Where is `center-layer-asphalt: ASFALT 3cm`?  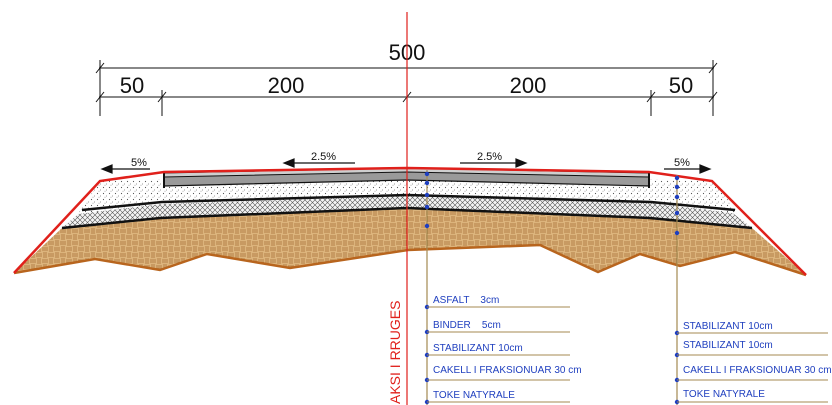 center-layer-asphalt: ASFALT 3cm is located at coordinates (466, 300).